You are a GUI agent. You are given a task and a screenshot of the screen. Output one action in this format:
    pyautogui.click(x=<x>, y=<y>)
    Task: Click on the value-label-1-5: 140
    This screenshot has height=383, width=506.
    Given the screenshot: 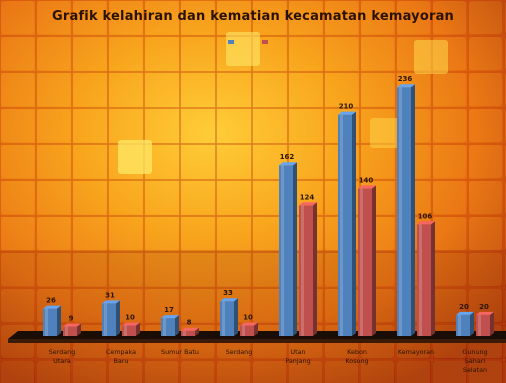 What is the action you would take?
    pyautogui.click(x=366, y=180)
    